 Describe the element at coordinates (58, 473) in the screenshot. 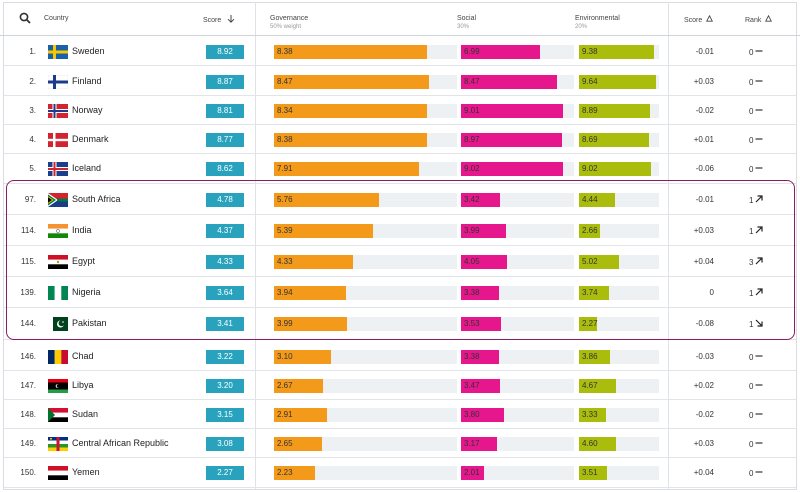

I see `yemen-flag` at that location.